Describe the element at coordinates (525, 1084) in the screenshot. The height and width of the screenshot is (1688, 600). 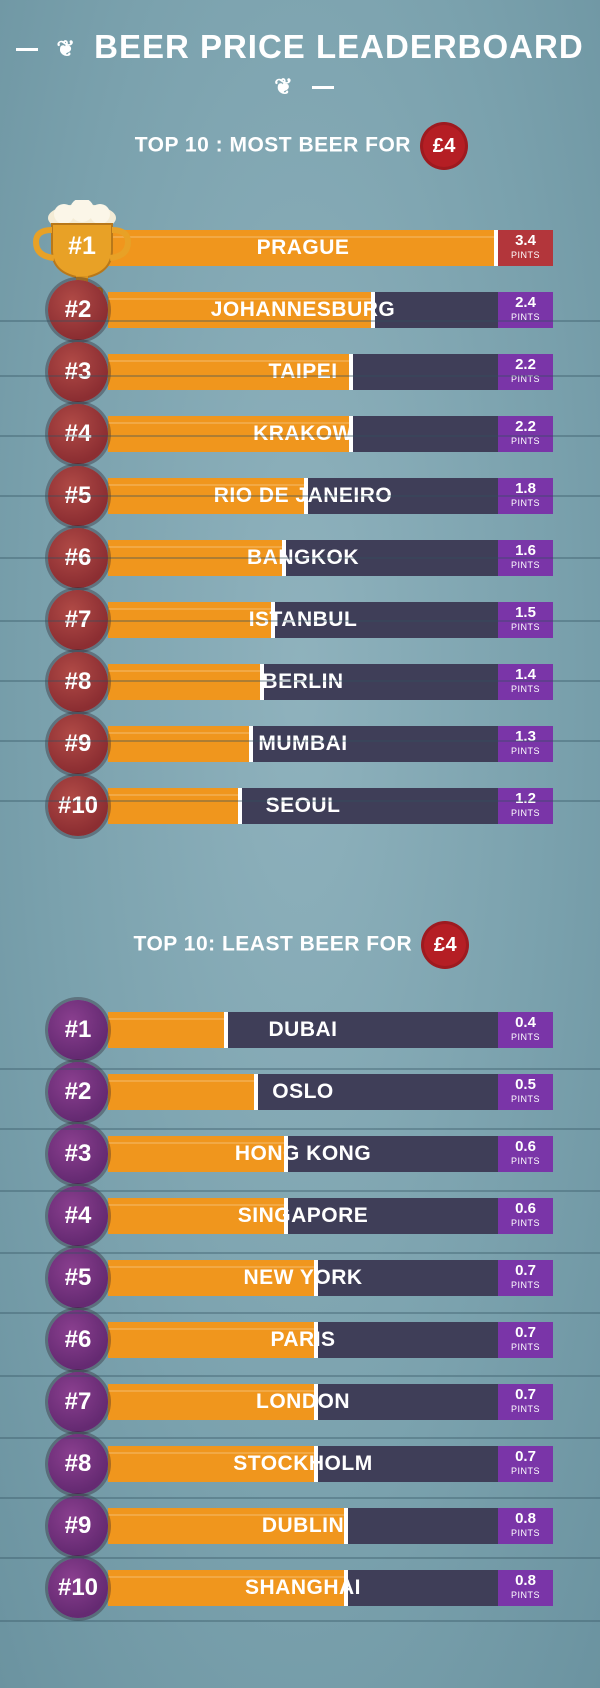
I see `pints-value: 0.5` at that location.